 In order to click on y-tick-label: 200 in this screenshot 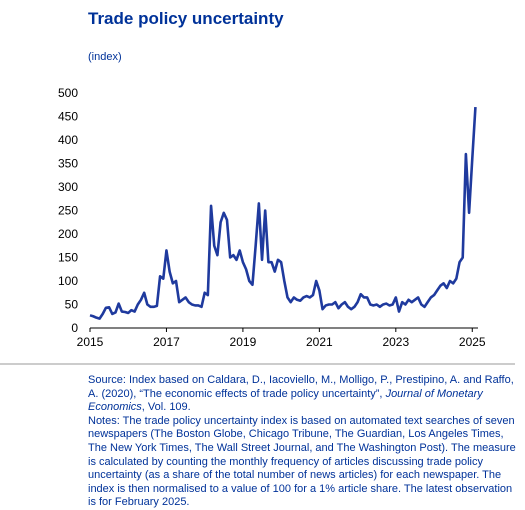, I will do `click(68, 234)`.